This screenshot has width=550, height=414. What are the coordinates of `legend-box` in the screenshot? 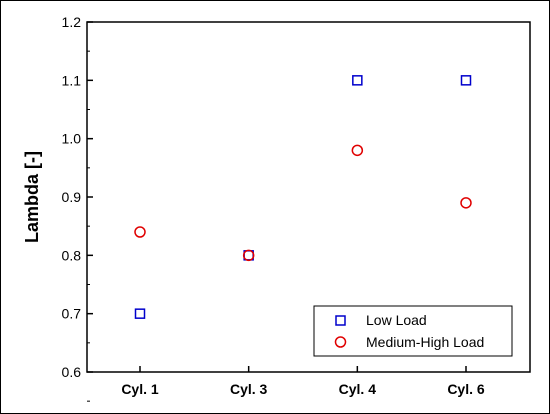 It's located at (413, 331).